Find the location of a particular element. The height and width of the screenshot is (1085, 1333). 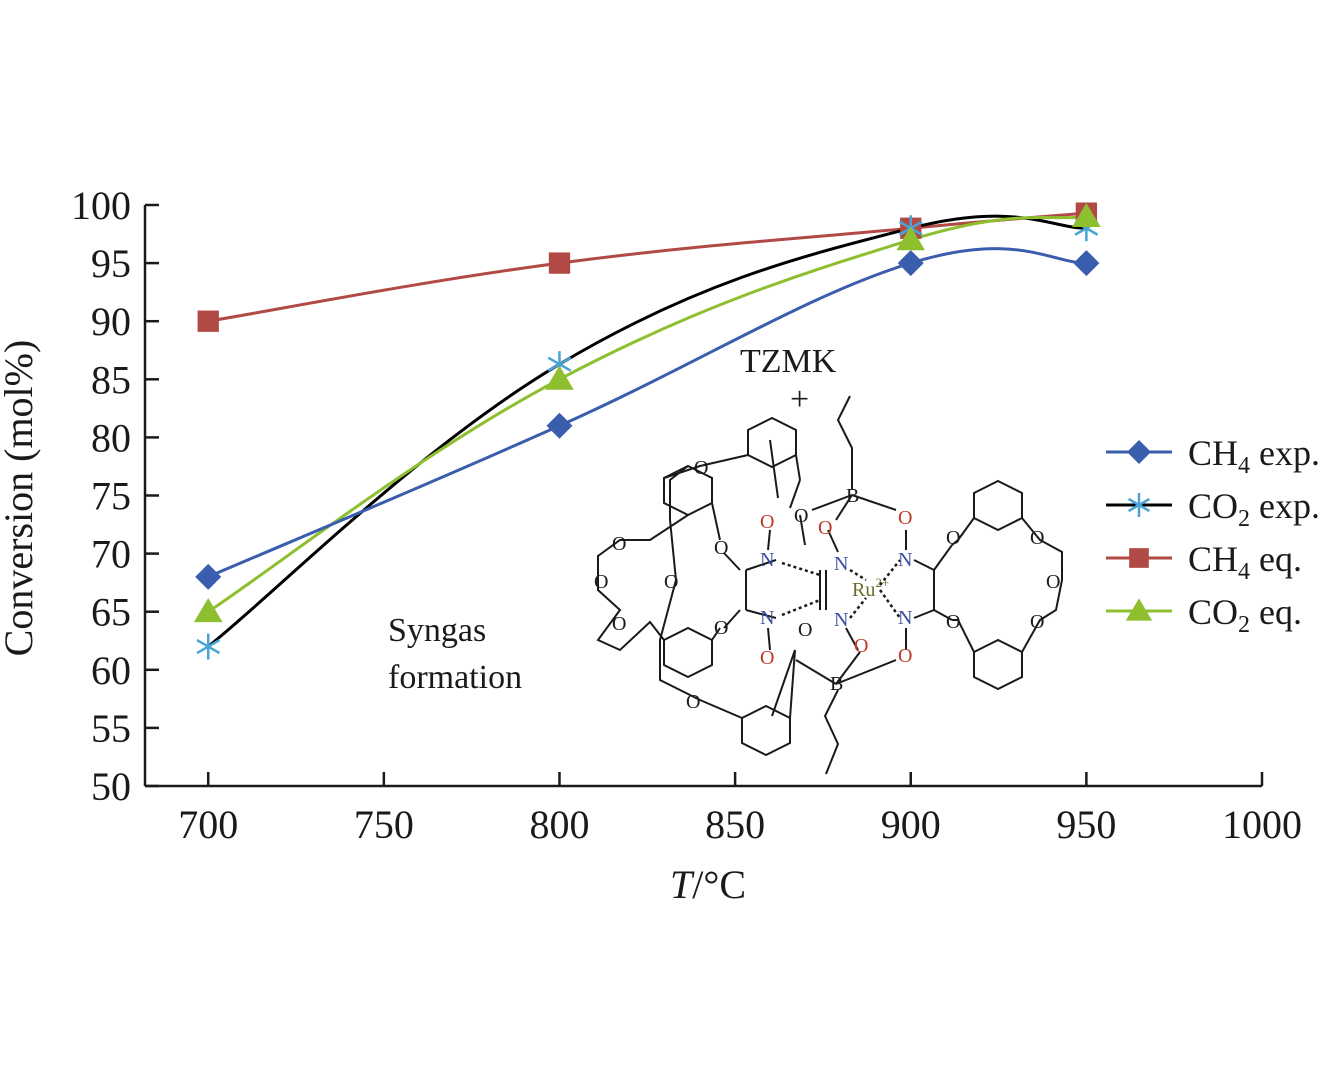

metal-symbol: Ru is located at coordinates (863, 590).